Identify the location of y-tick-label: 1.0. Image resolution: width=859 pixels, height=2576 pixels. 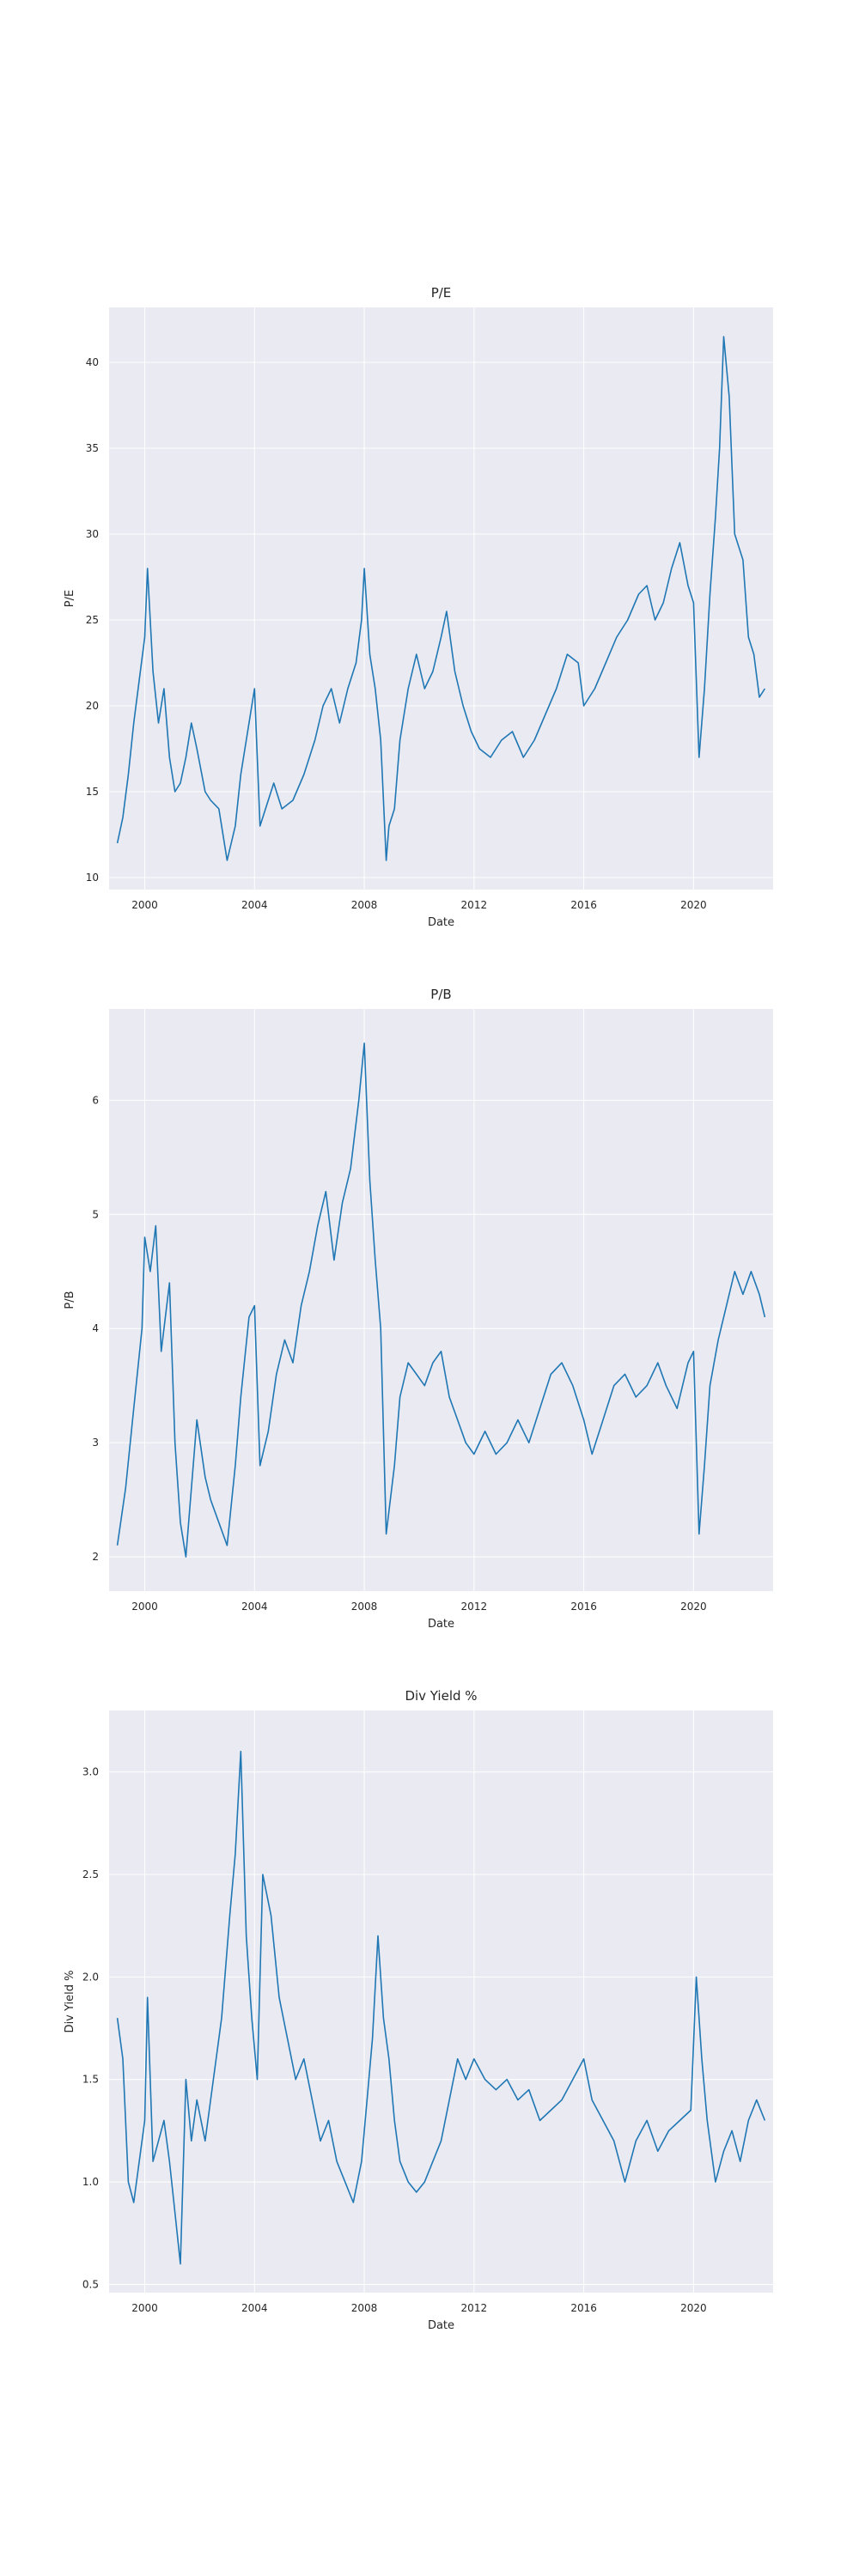
(91, 2182).